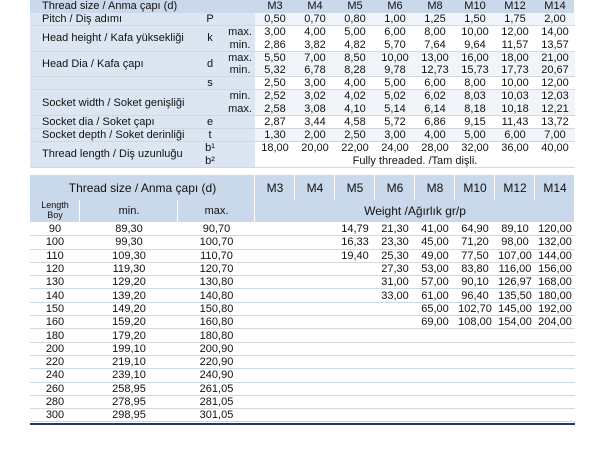 The image size is (600, 450). I want to click on value: 9,15, so click(475, 122).